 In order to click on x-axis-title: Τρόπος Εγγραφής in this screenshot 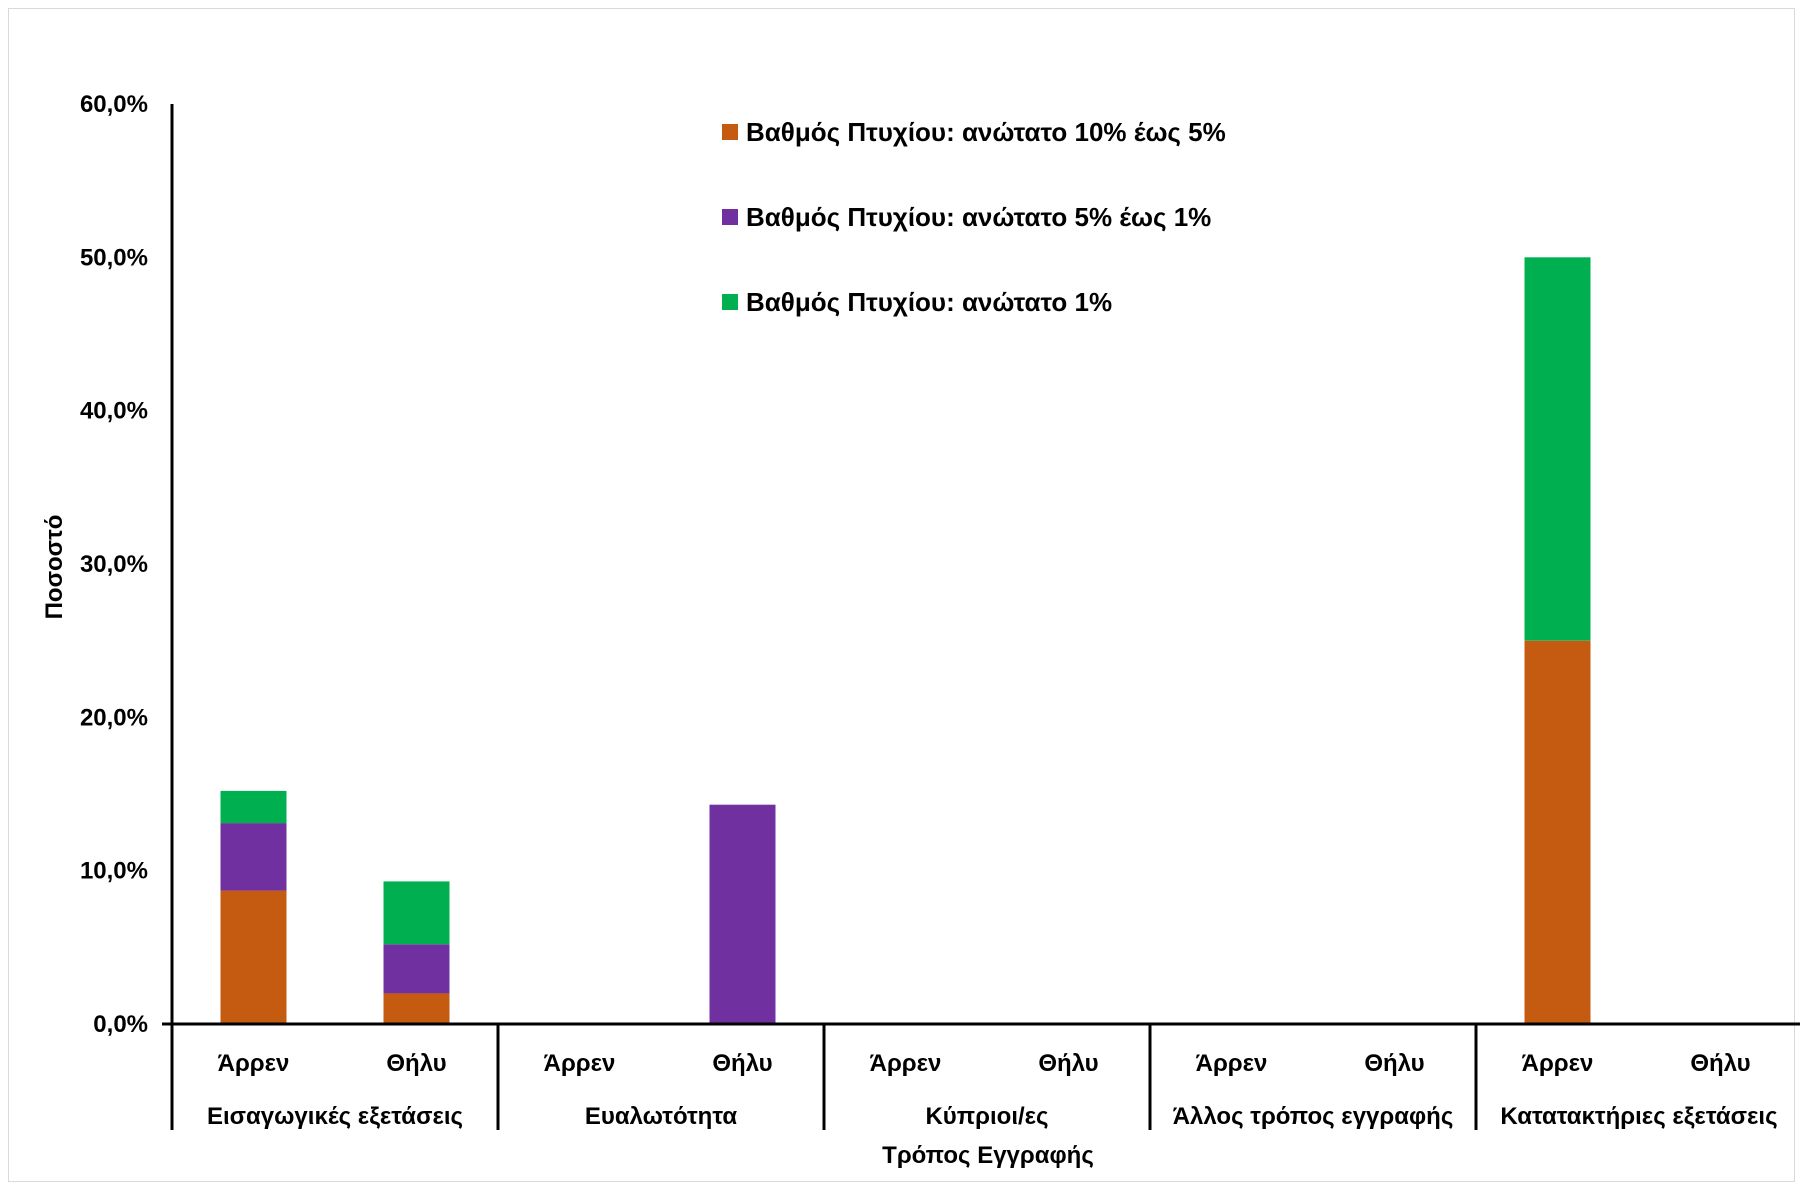, I will do `click(988, 1155)`.